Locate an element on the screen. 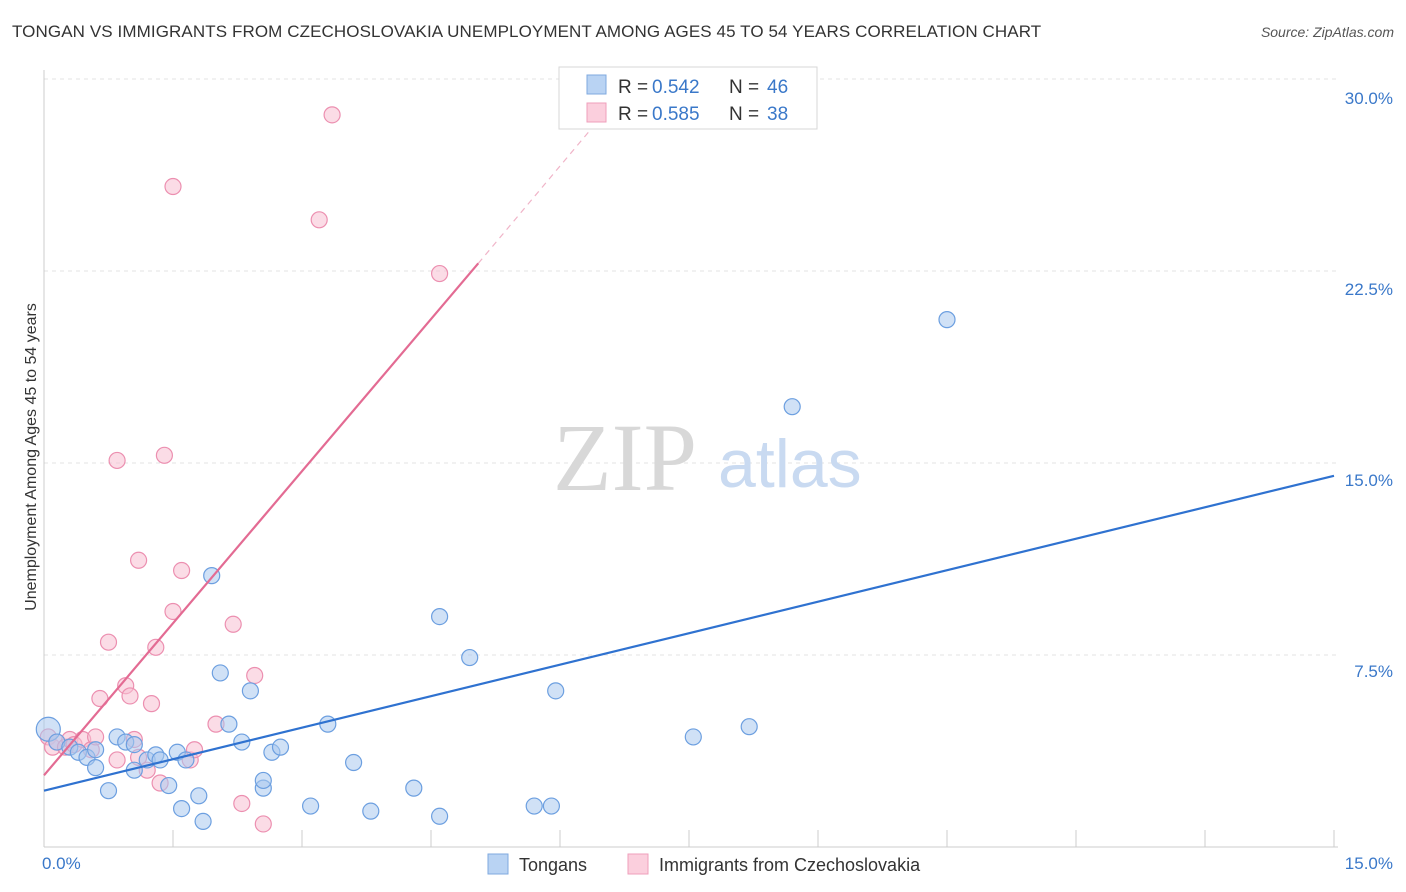 Image resolution: width=1406 pixels, height=892 pixels. legend-swatch-tongans is located at coordinates (596, 84).